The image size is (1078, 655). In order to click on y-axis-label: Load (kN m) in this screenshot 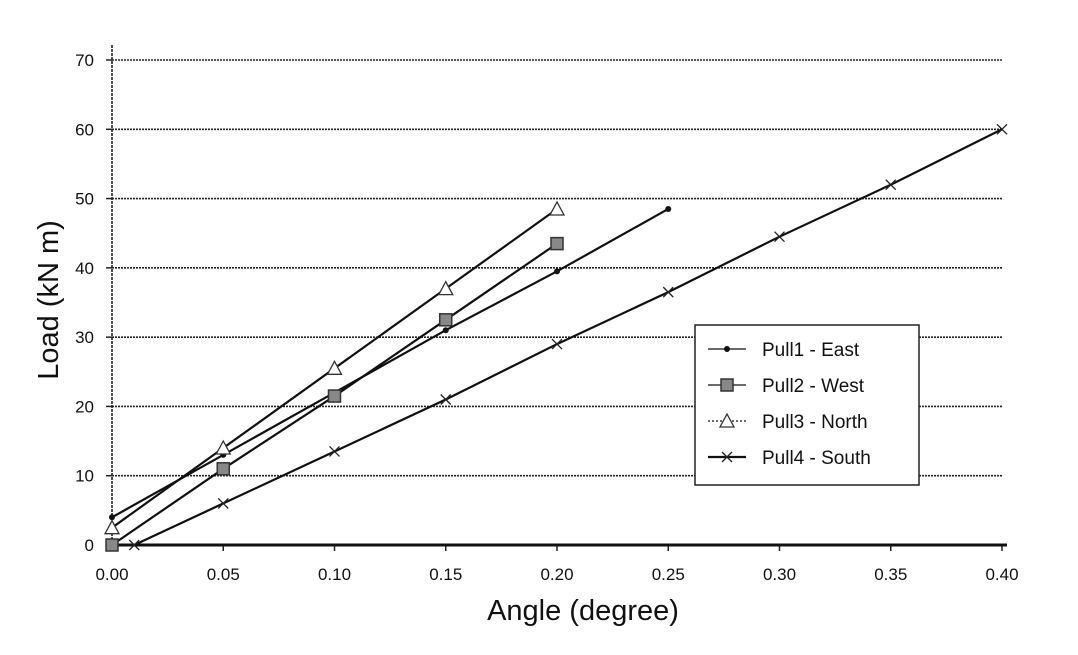, I will do `click(49, 300)`.